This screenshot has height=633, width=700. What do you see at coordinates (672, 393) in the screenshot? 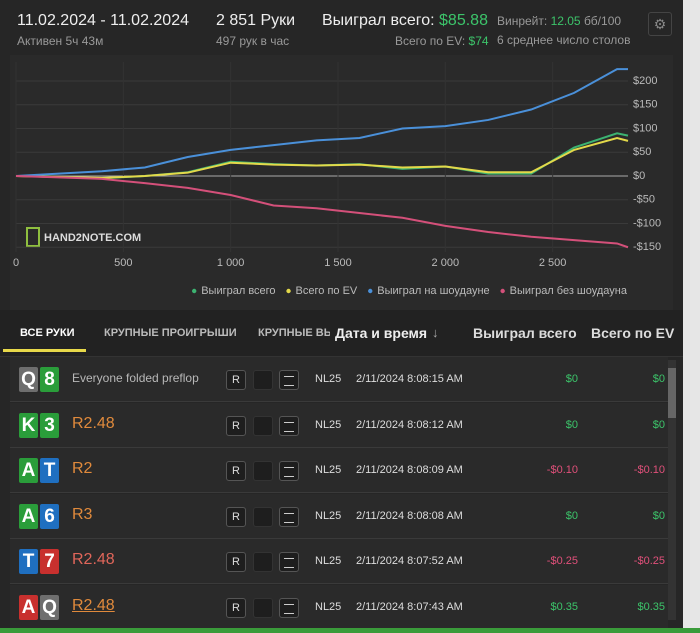
I see `scroll-thumb` at bounding box center [672, 393].